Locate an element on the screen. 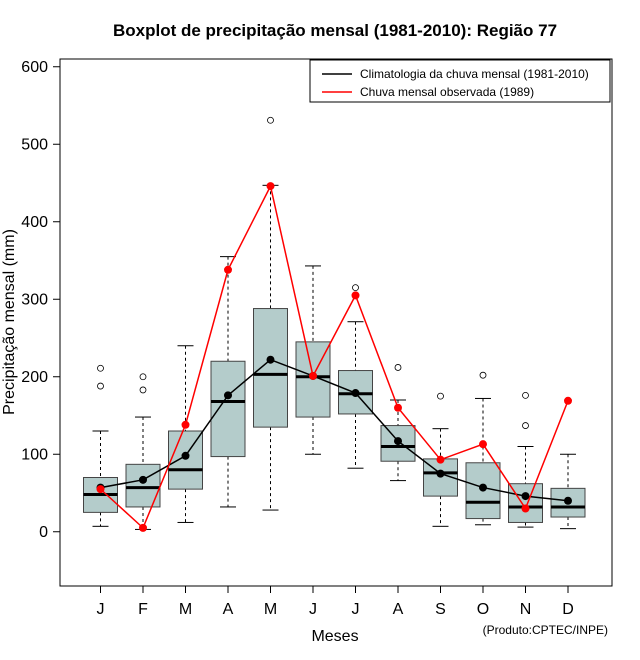 The height and width of the screenshot is (660, 640). y-tick-label: 200 is located at coordinates (34, 377).